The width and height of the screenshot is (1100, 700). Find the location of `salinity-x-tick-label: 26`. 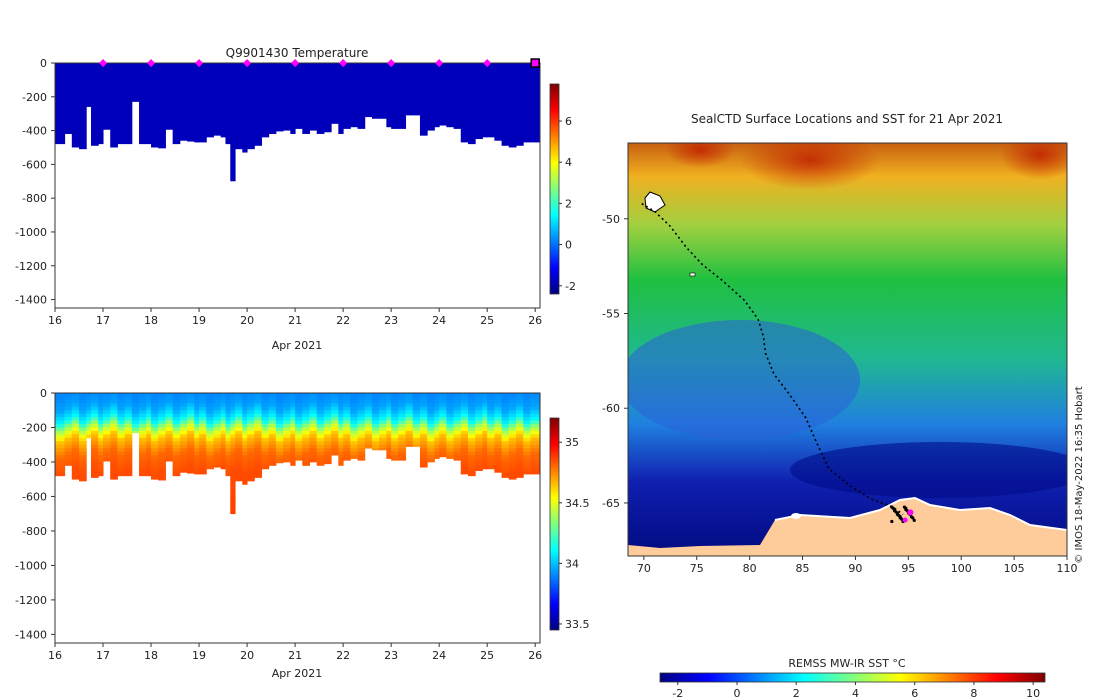

salinity-x-tick-label: 26 is located at coordinates (535, 655).